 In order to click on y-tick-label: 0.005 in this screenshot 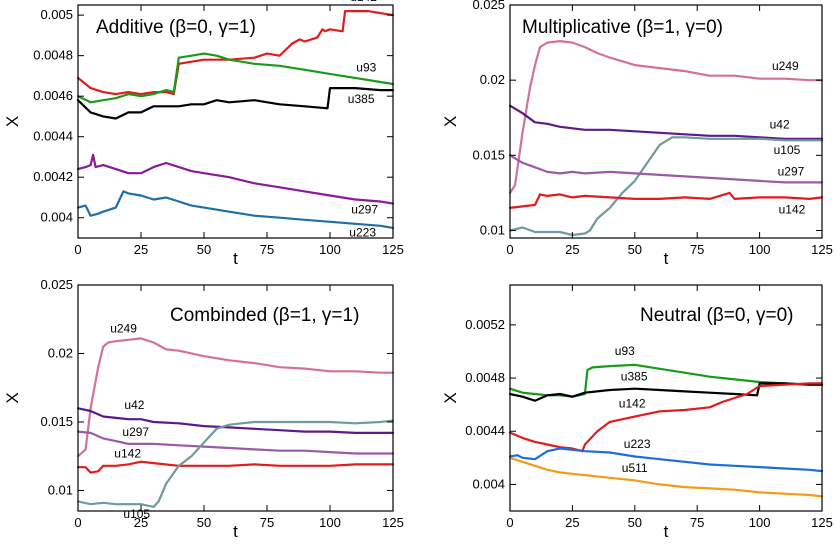, I will do `click(56, 14)`.